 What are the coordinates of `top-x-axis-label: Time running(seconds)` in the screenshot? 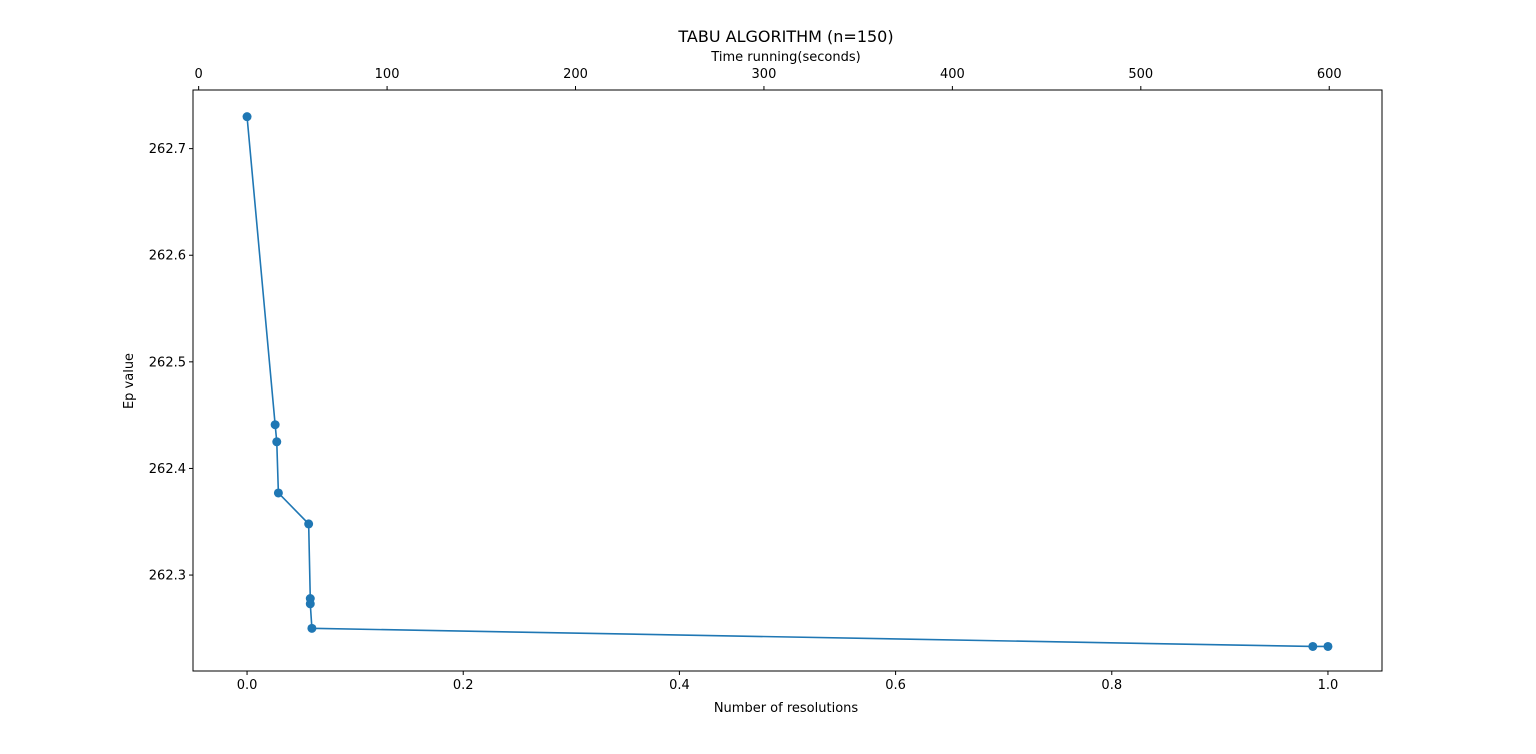 It's located at (785, 57).